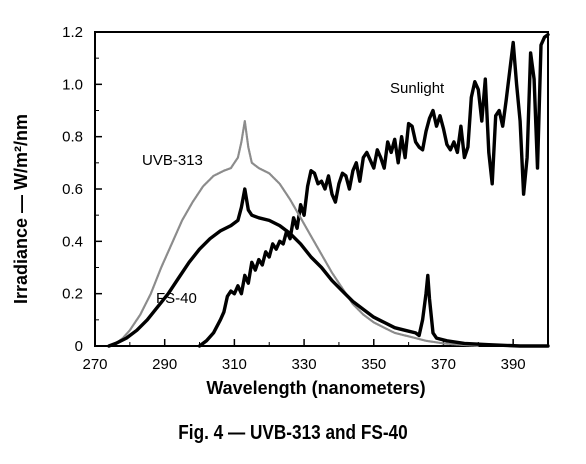 The image size is (586, 464). Describe the element at coordinates (373, 364) in the screenshot. I see `x-tick-label: 350` at that location.